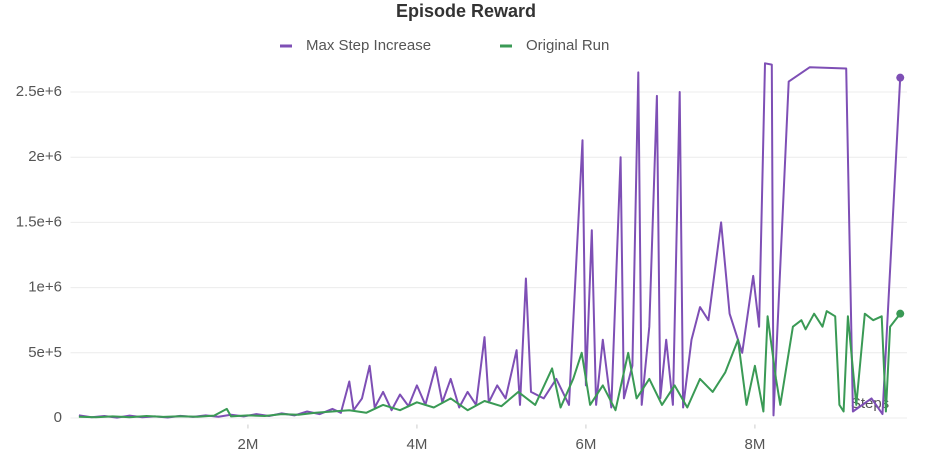 This screenshot has width=932, height=466. Describe the element at coordinates (585, 444) in the screenshot. I see `x-tick-label: 6M` at that location.